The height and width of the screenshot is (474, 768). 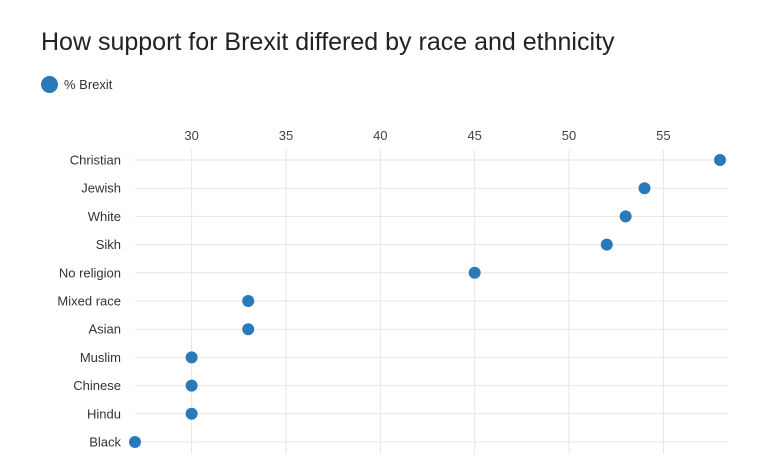 What do you see at coordinates (569, 135) in the screenshot?
I see `x-tick-label-50: 50` at bounding box center [569, 135].